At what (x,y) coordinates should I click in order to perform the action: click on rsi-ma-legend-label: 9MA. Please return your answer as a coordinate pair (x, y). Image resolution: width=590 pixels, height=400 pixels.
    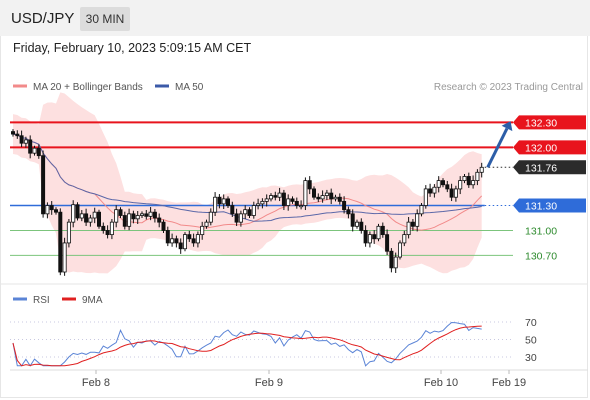
    Looking at the image, I should click on (92, 300).